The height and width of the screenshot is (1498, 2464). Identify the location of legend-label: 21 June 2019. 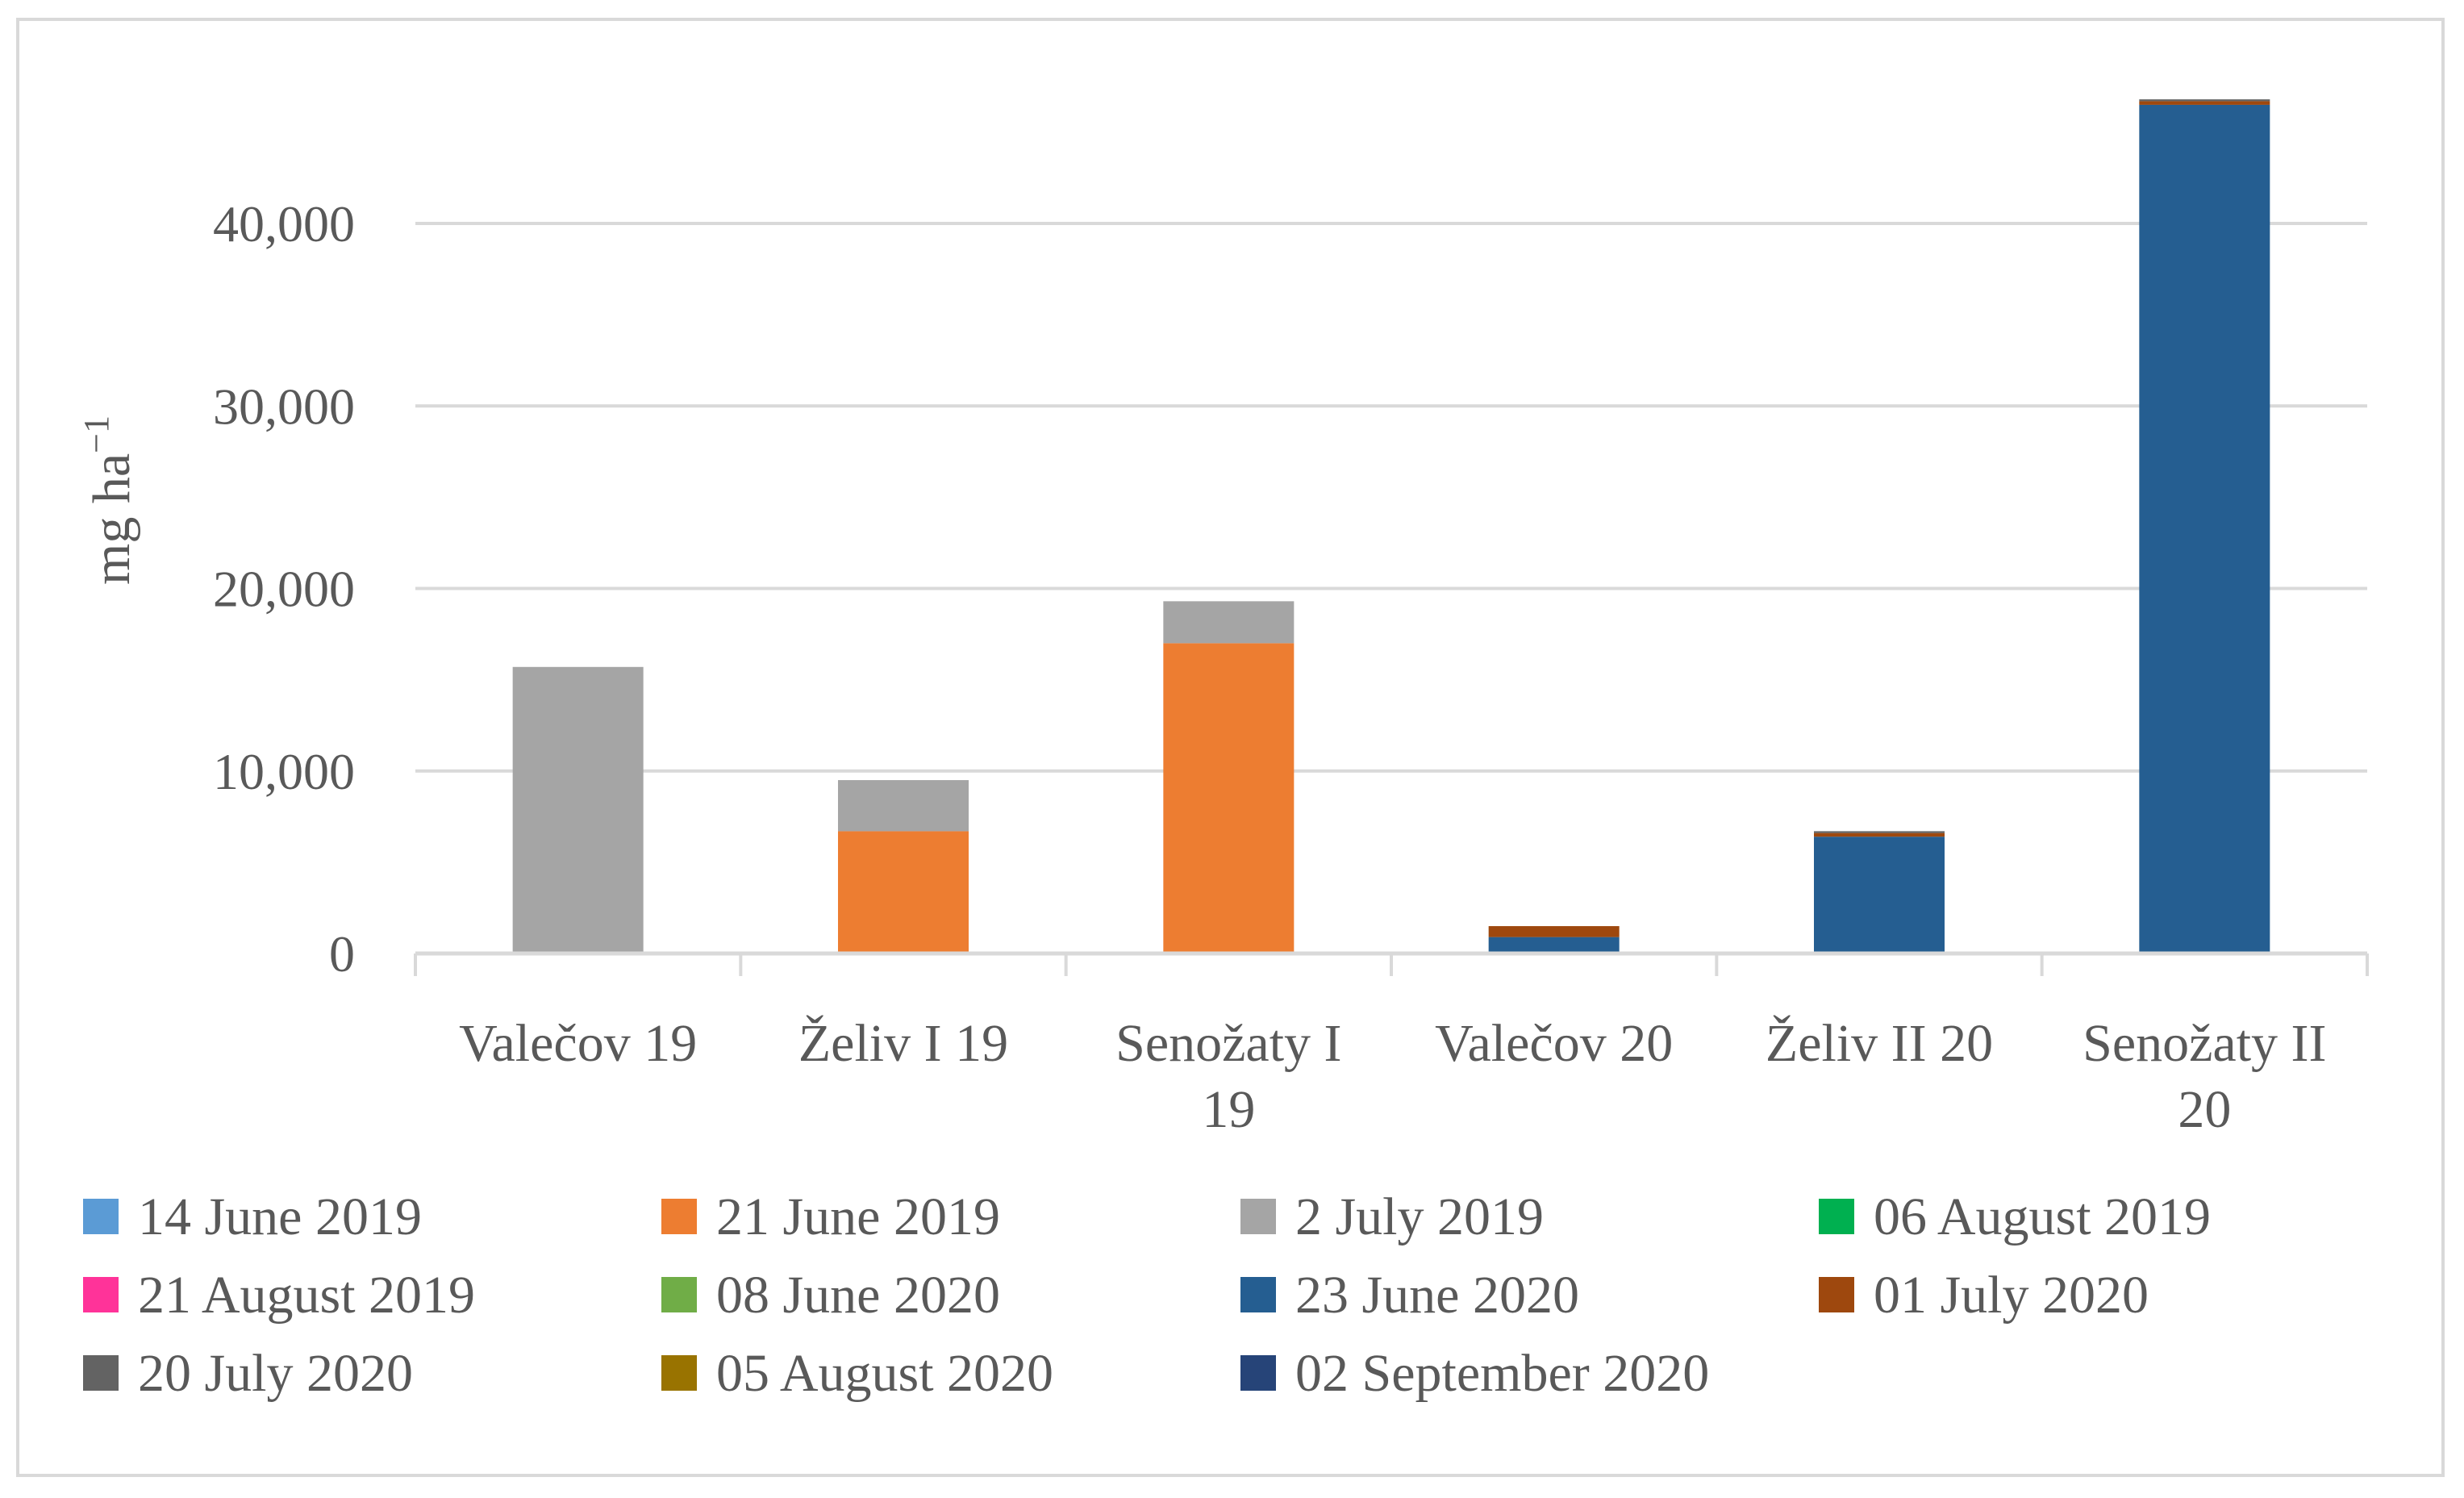
(858, 1216).